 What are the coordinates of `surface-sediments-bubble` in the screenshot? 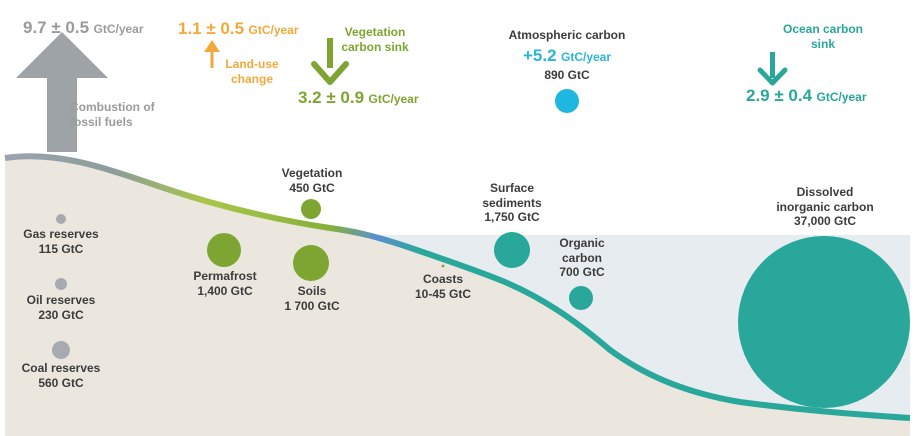 It's located at (512, 250).